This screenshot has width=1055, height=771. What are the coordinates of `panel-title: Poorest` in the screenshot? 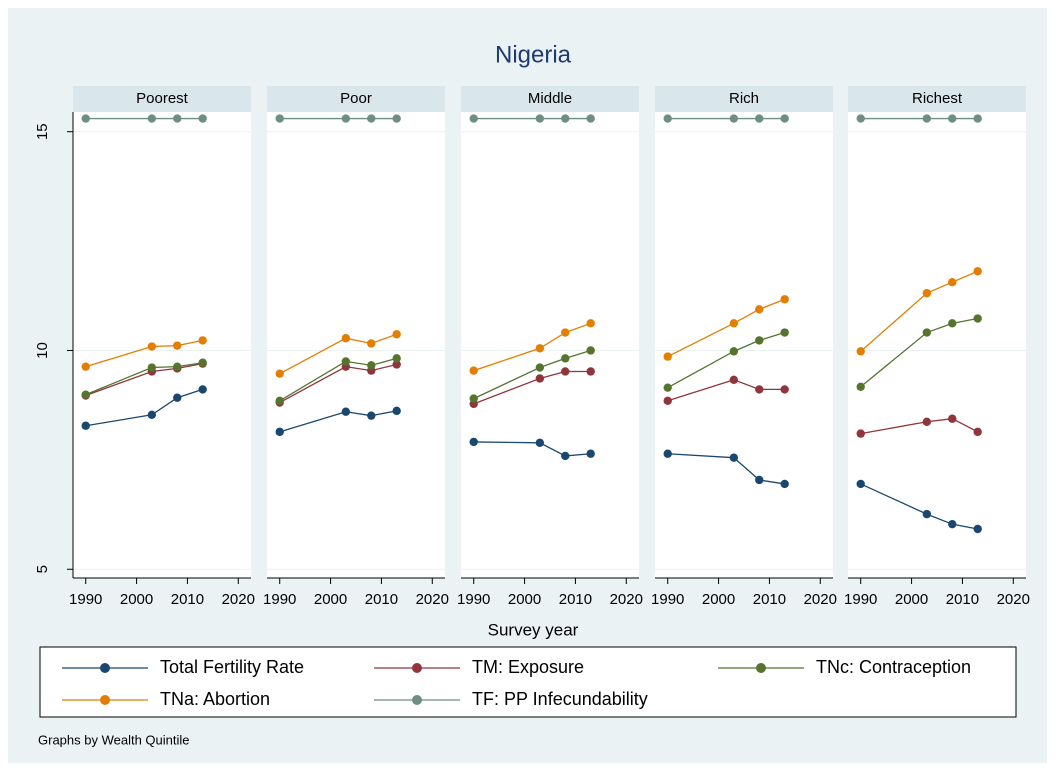 It's located at (162, 98).